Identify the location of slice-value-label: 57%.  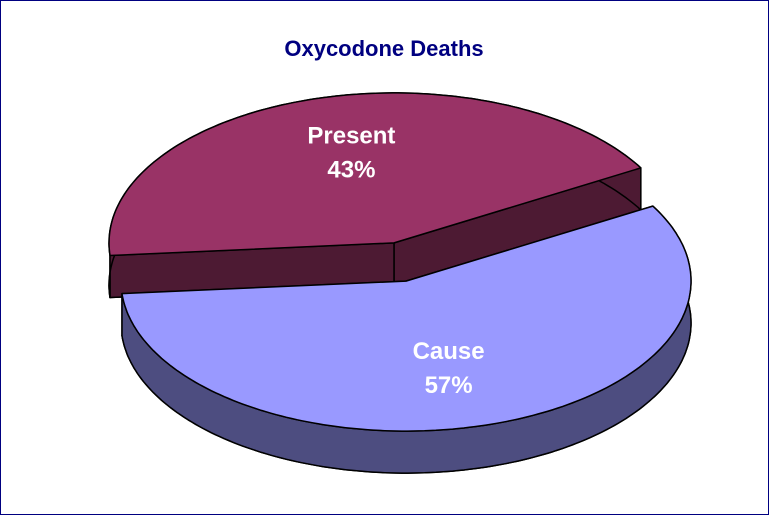
(449, 385).